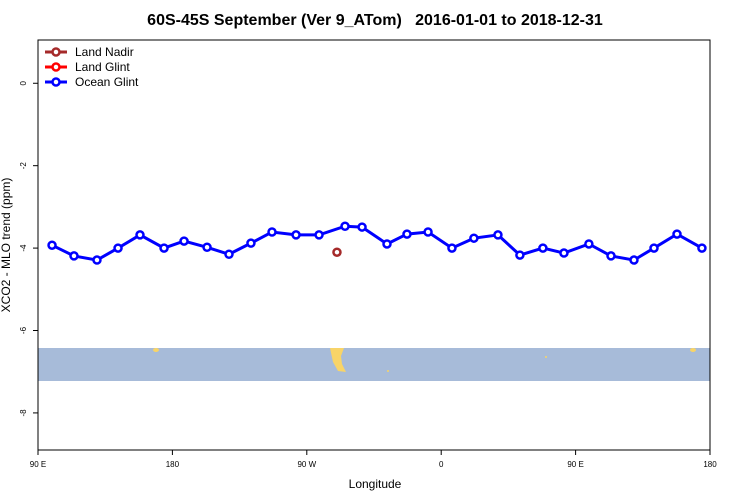 The width and height of the screenshot is (750, 500). I want to click on x-tick-label: 0, so click(441, 464).